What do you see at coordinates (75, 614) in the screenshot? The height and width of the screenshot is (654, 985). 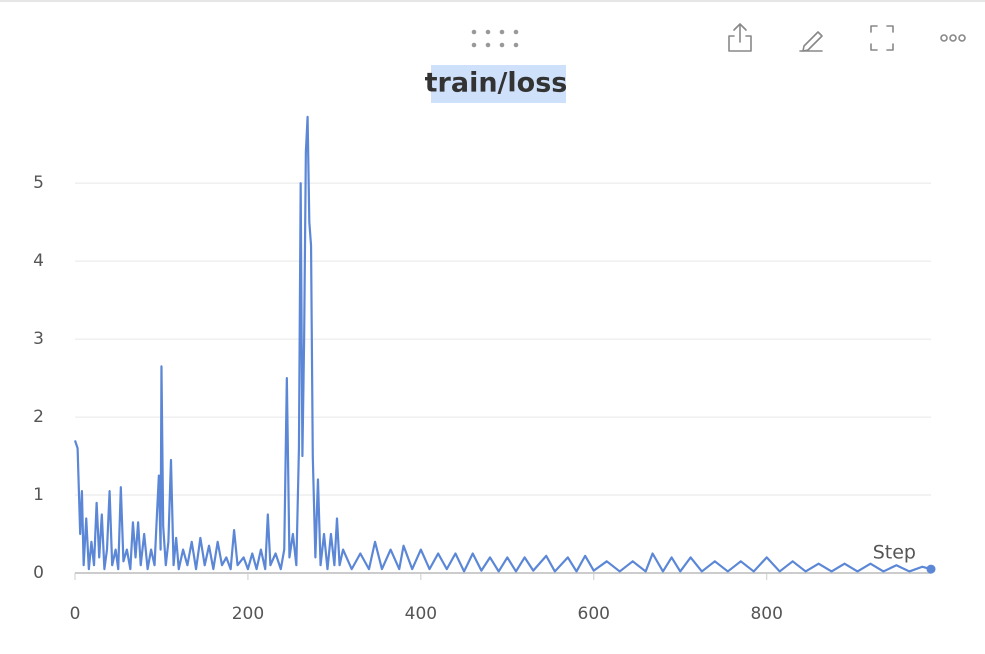 I see `x-tick-label: 0` at bounding box center [75, 614].